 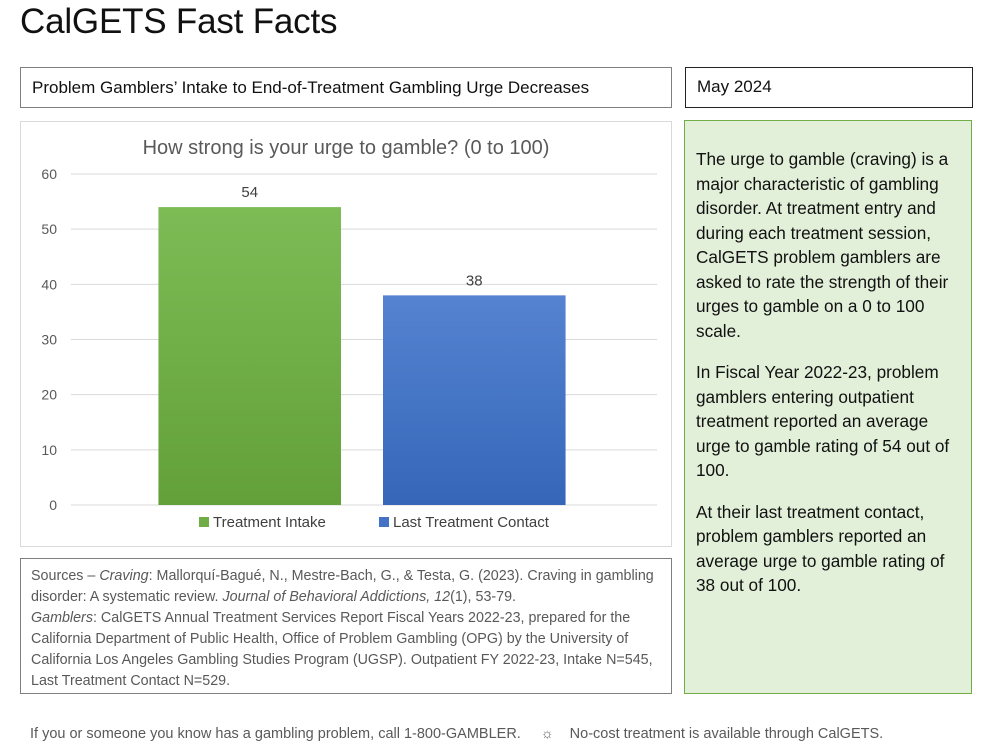 What do you see at coordinates (483, 597) in the screenshot?
I see `craving-citation-end: (1), 53-79.` at bounding box center [483, 597].